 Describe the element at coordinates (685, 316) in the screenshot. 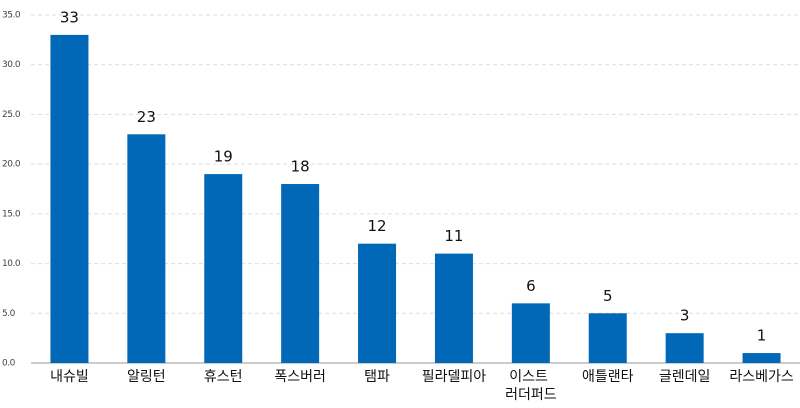

I see `data-label: 3` at that location.